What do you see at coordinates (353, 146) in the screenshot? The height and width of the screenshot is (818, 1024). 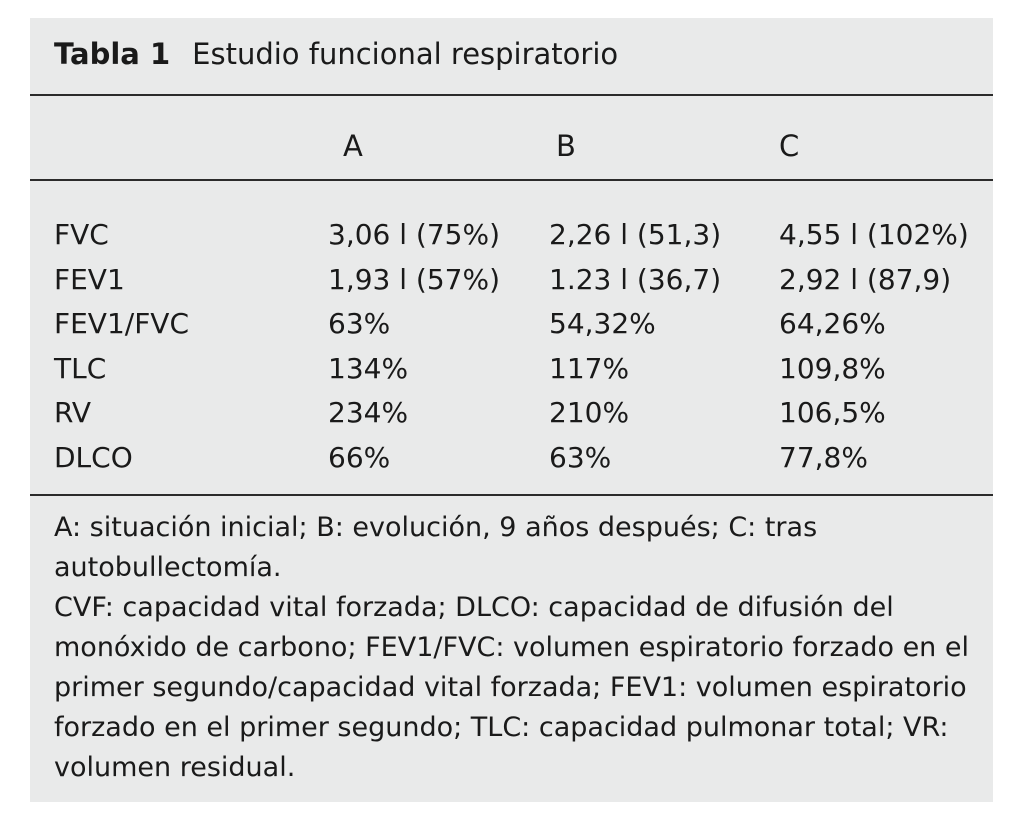 I see `column-header-a: A` at bounding box center [353, 146].